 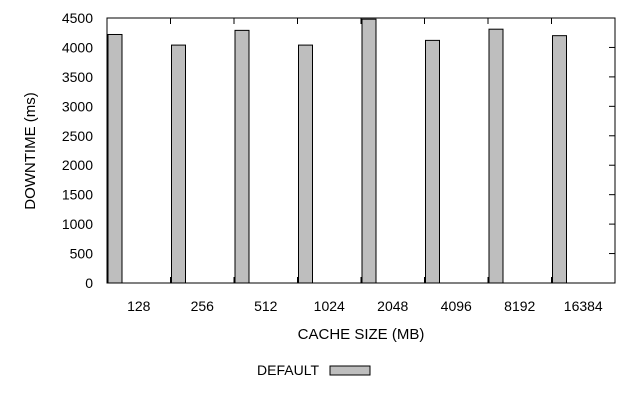 What do you see at coordinates (329, 306) in the screenshot?
I see `x-tick-label-1024: 1024` at bounding box center [329, 306].